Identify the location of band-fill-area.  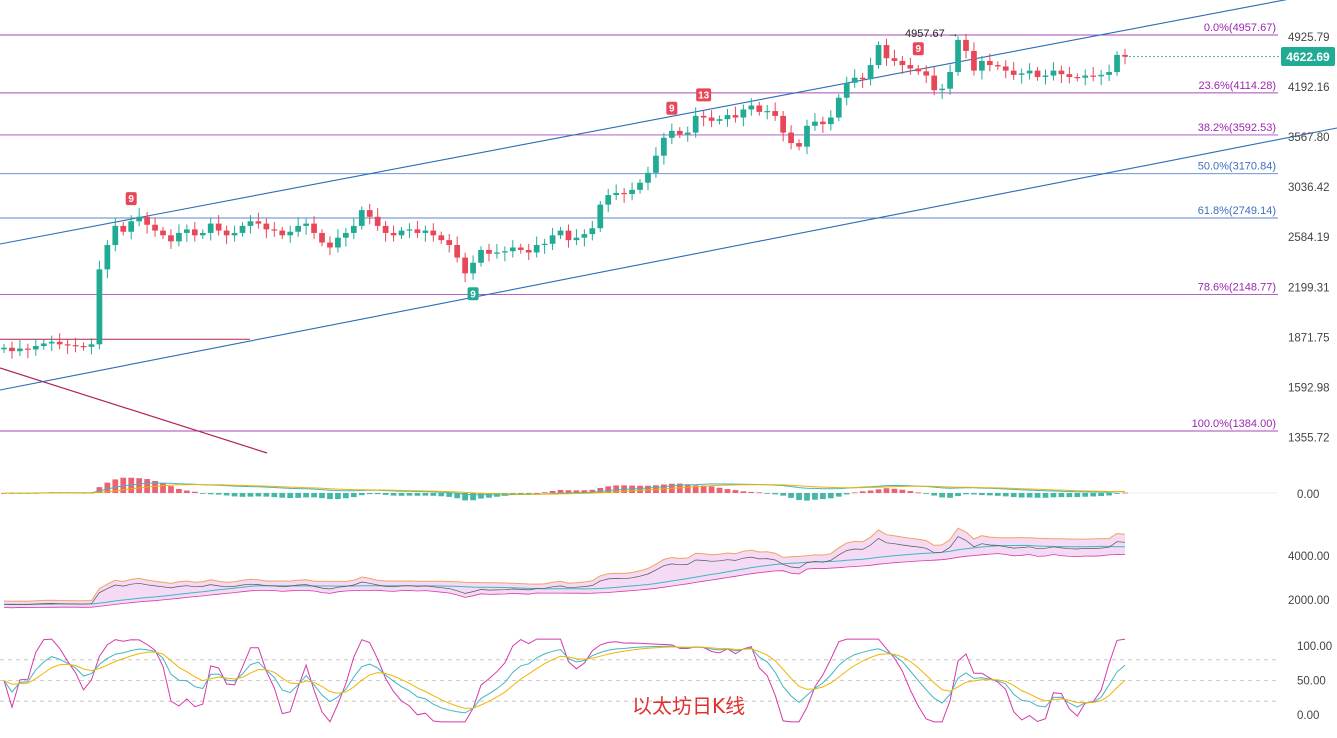
(564, 568).